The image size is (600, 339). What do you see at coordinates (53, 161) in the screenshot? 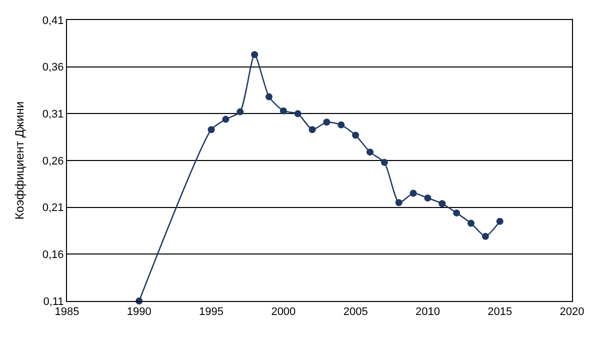
I see `y-tick-label: 0,26` at bounding box center [53, 161].